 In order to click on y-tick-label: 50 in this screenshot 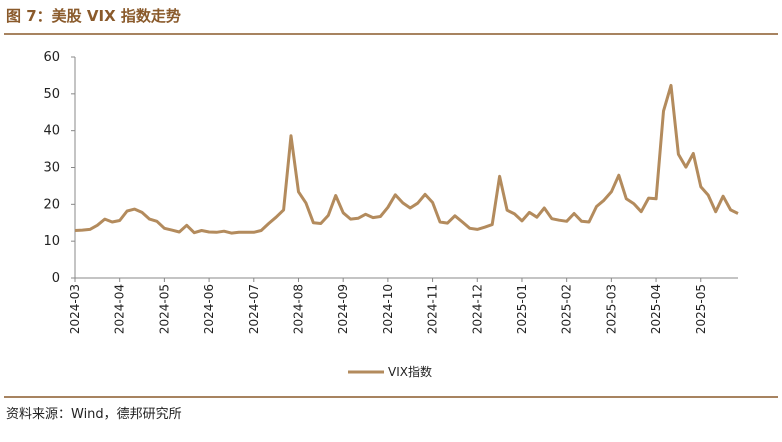, I will do `click(51, 94)`.